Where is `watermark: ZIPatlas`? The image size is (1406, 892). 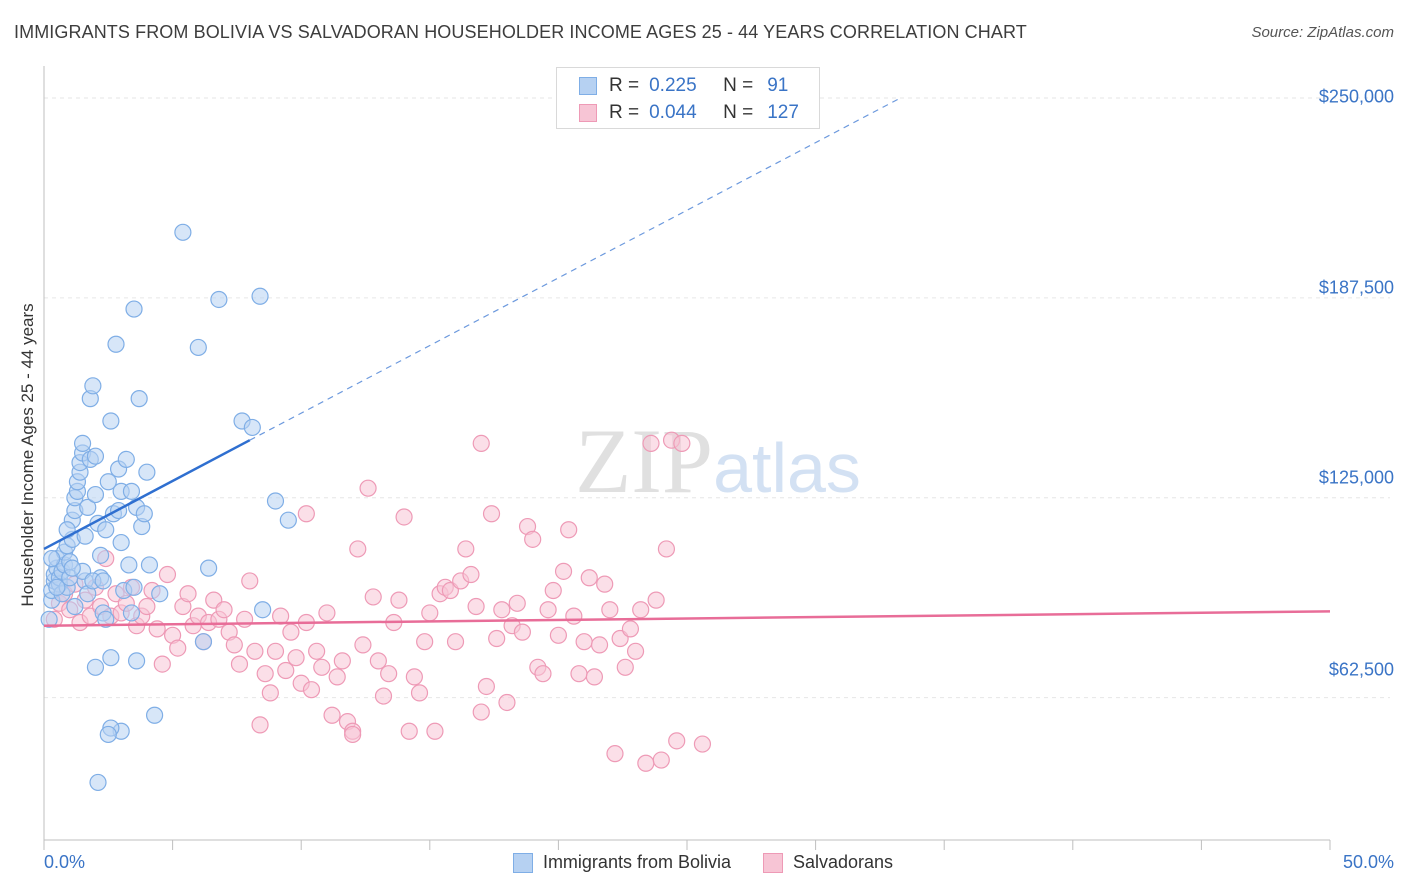
watermark: ZIPatlas is located at coordinates (718, 461).